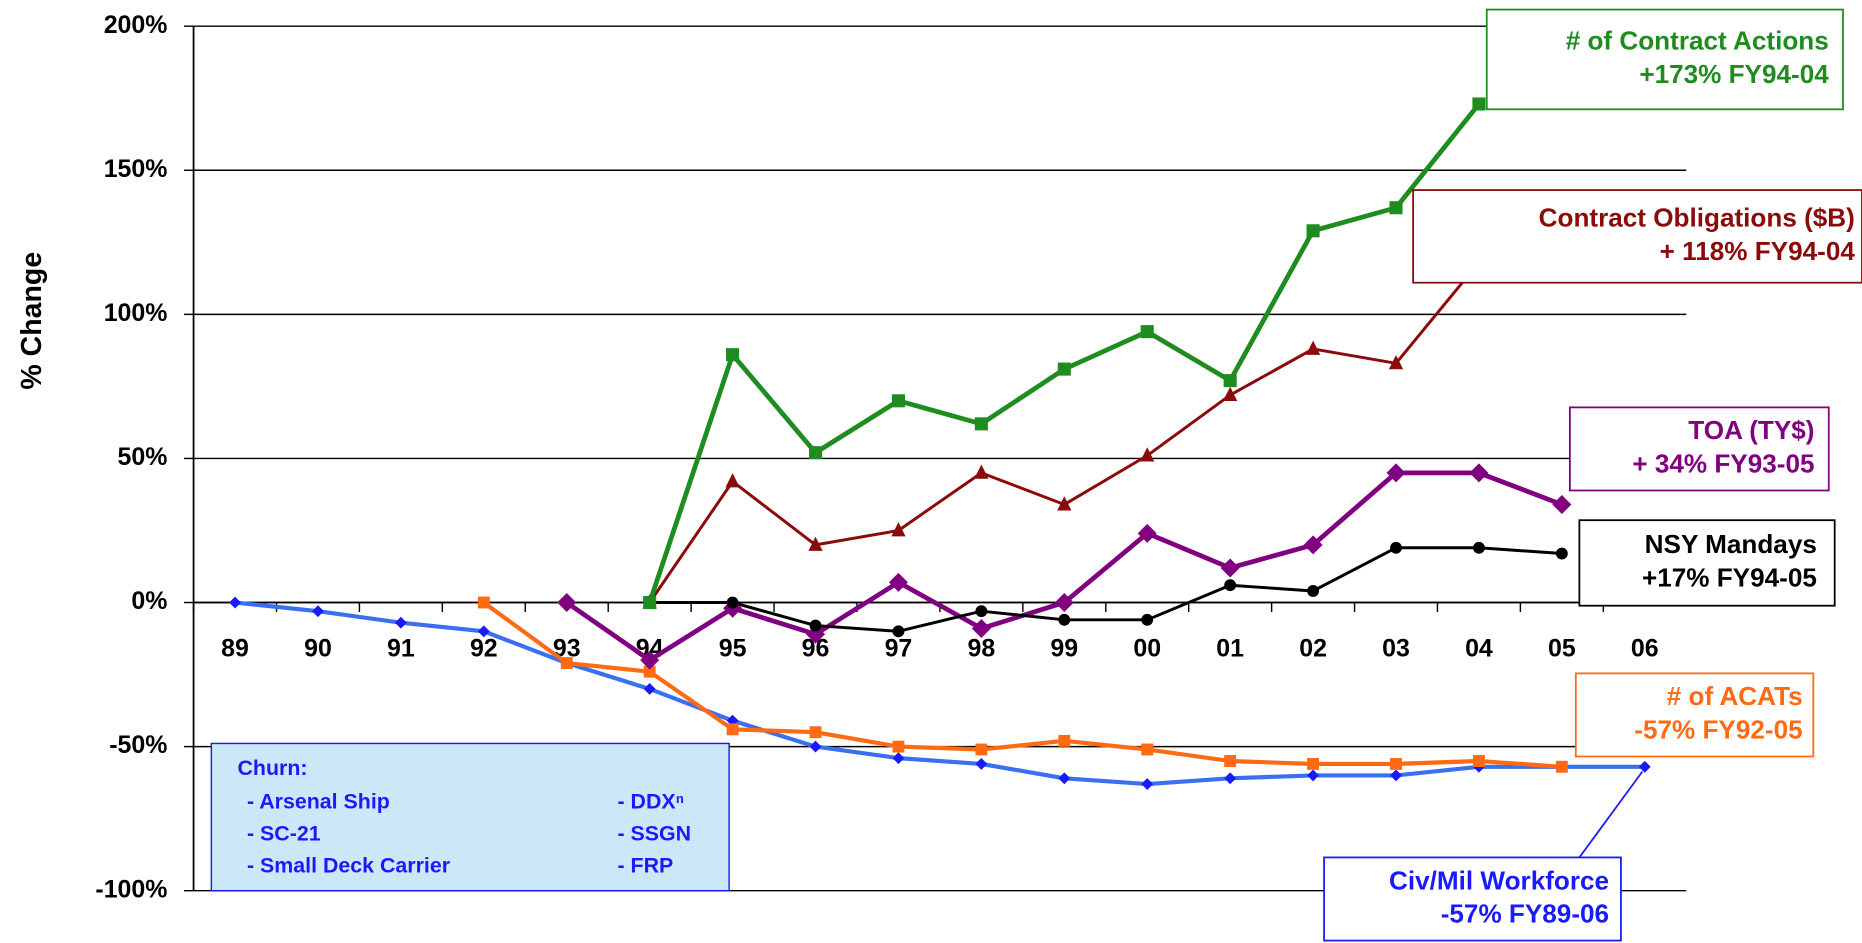 The image size is (1862, 943). What do you see at coordinates (1731, 544) in the screenshot?
I see `annotation-text: NSY Mandays` at bounding box center [1731, 544].